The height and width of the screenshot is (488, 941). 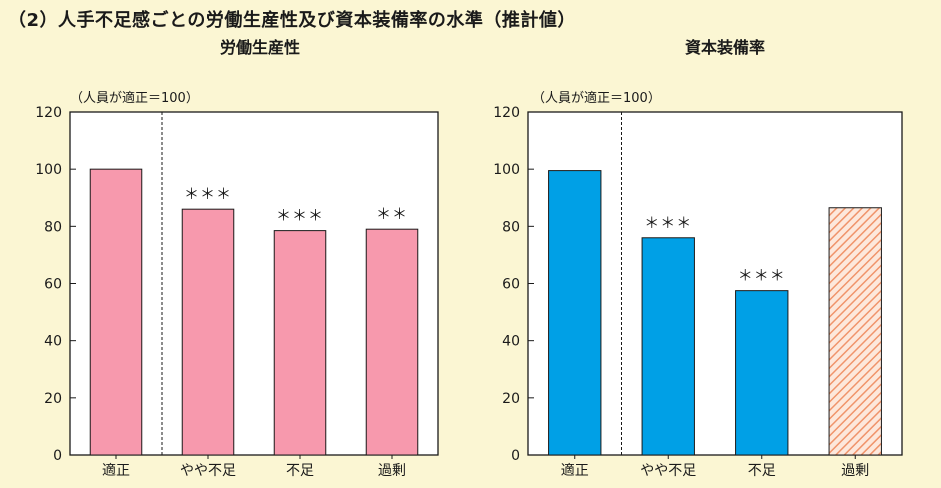 I want to click on significance-label: ＊＊, so click(x=392, y=214).